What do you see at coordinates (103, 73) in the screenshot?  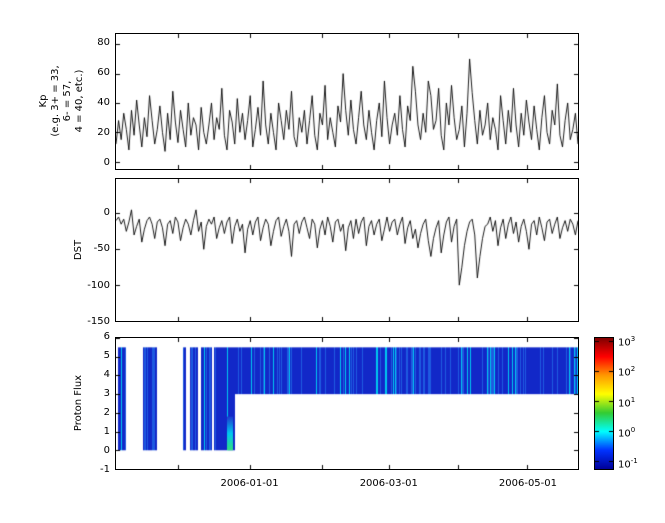 I see `y-tick-label: 60` at bounding box center [103, 73].